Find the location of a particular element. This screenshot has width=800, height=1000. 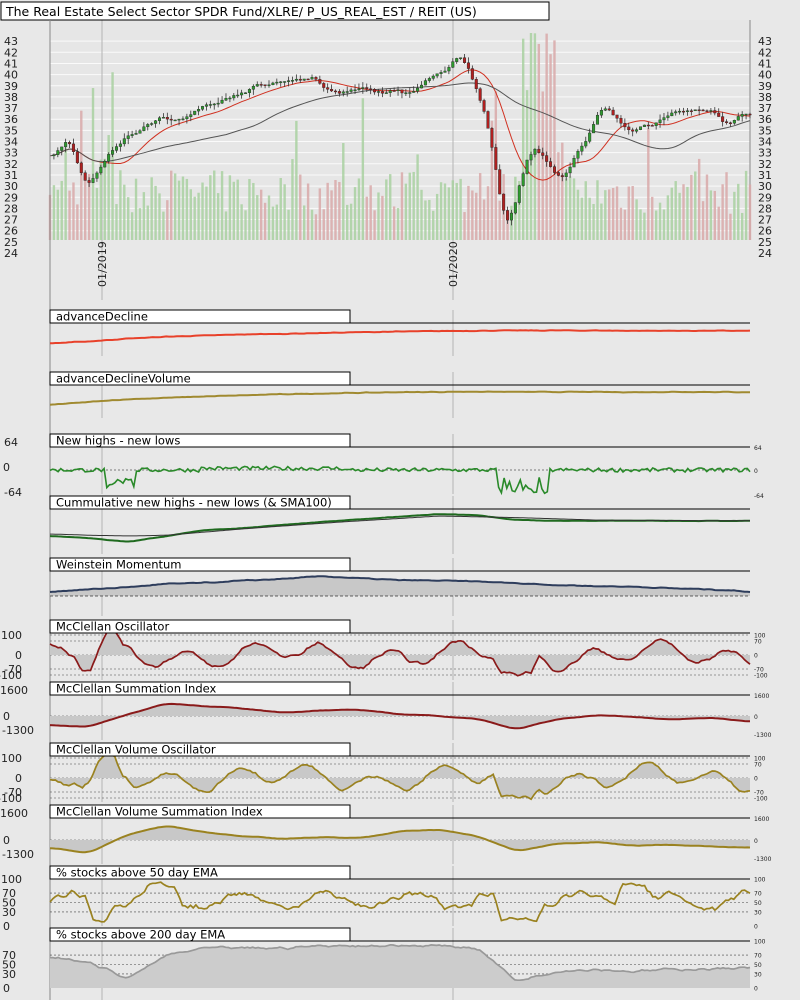

panel-title: McClellan Oscillator is located at coordinates (112, 627).